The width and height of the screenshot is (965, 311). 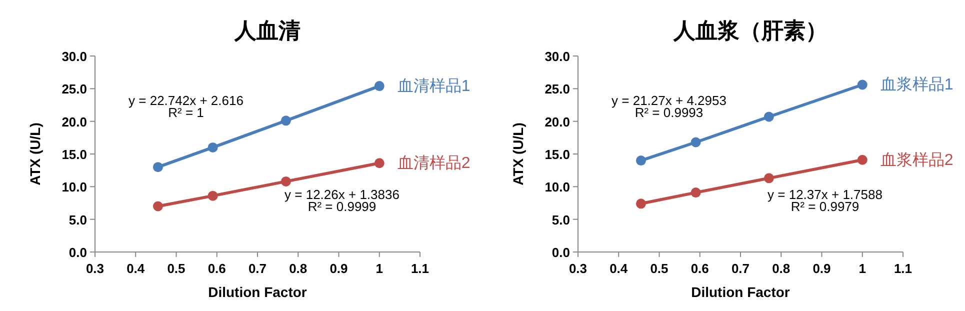 I want to click on series-label: 血清样品1, so click(x=433, y=86).